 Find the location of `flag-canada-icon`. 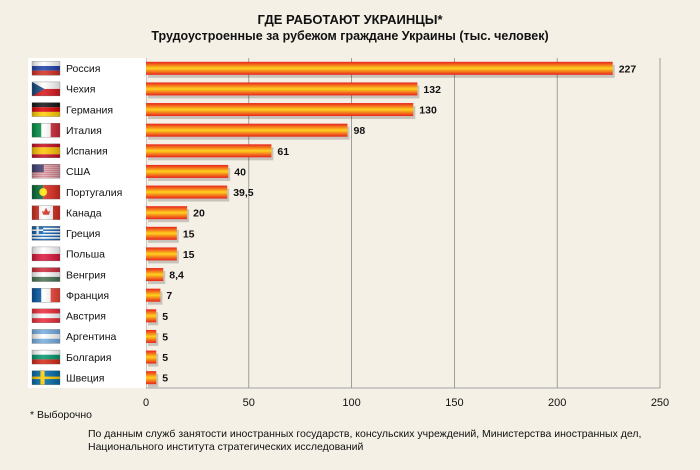

flag-canada-icon is located at coordinates (46, 212).